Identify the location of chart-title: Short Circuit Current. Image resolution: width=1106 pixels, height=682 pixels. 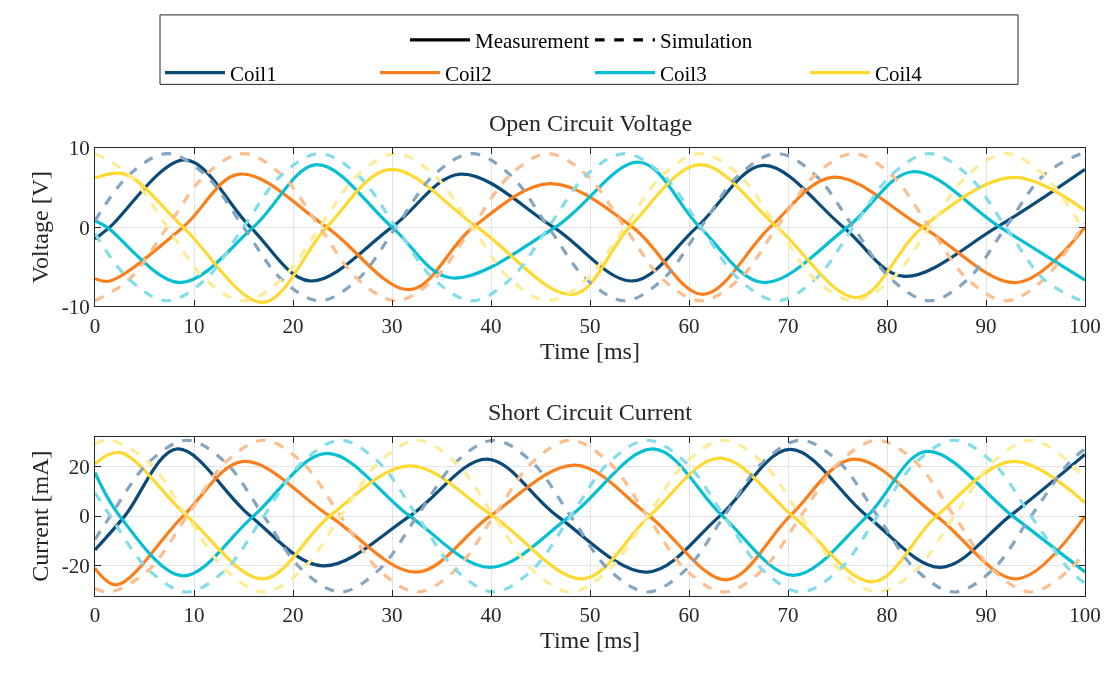
(590, 412).